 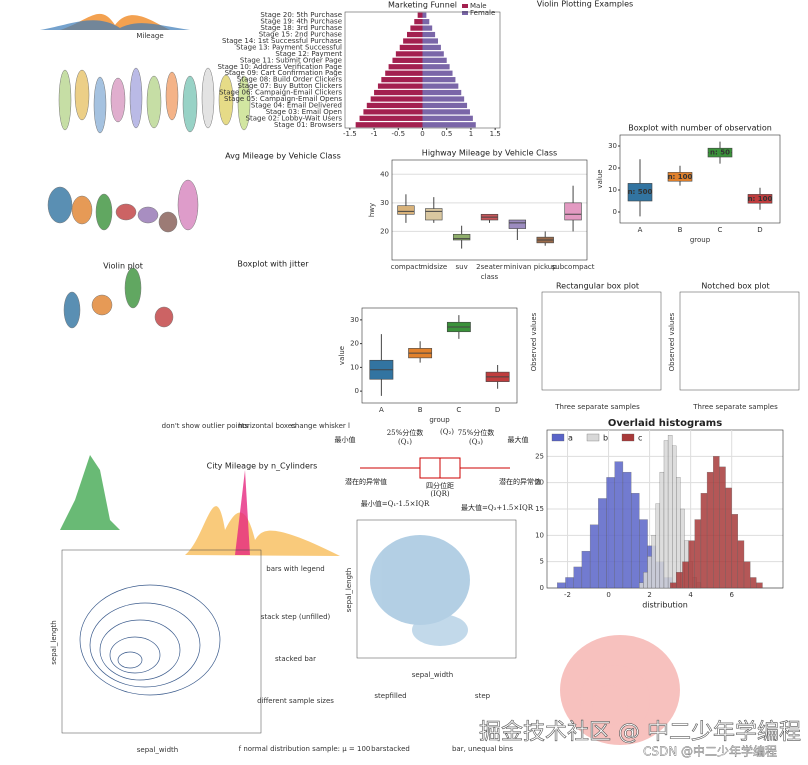 What do you see at coordinates (374, 134) in the screenshot?
I see `x-tick-label: -1` at bounding box center [374, 134].